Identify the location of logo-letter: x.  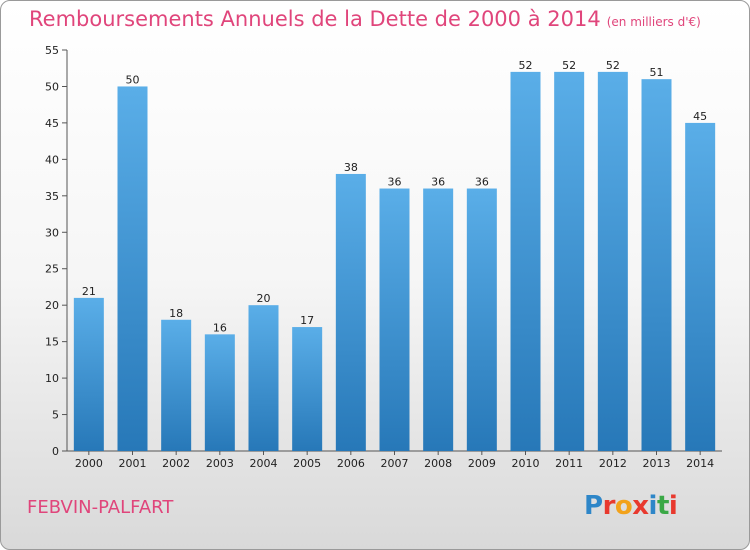
(640, 506).